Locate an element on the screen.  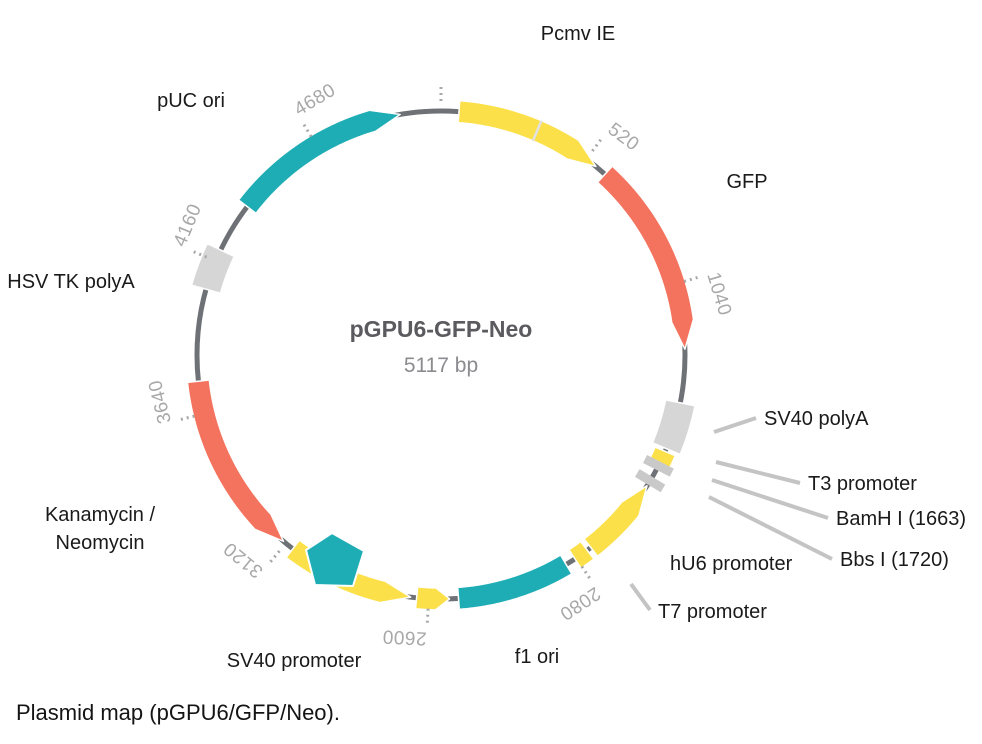
feature-label-neomycin: Neomycin is located at coordinates (100, 543).